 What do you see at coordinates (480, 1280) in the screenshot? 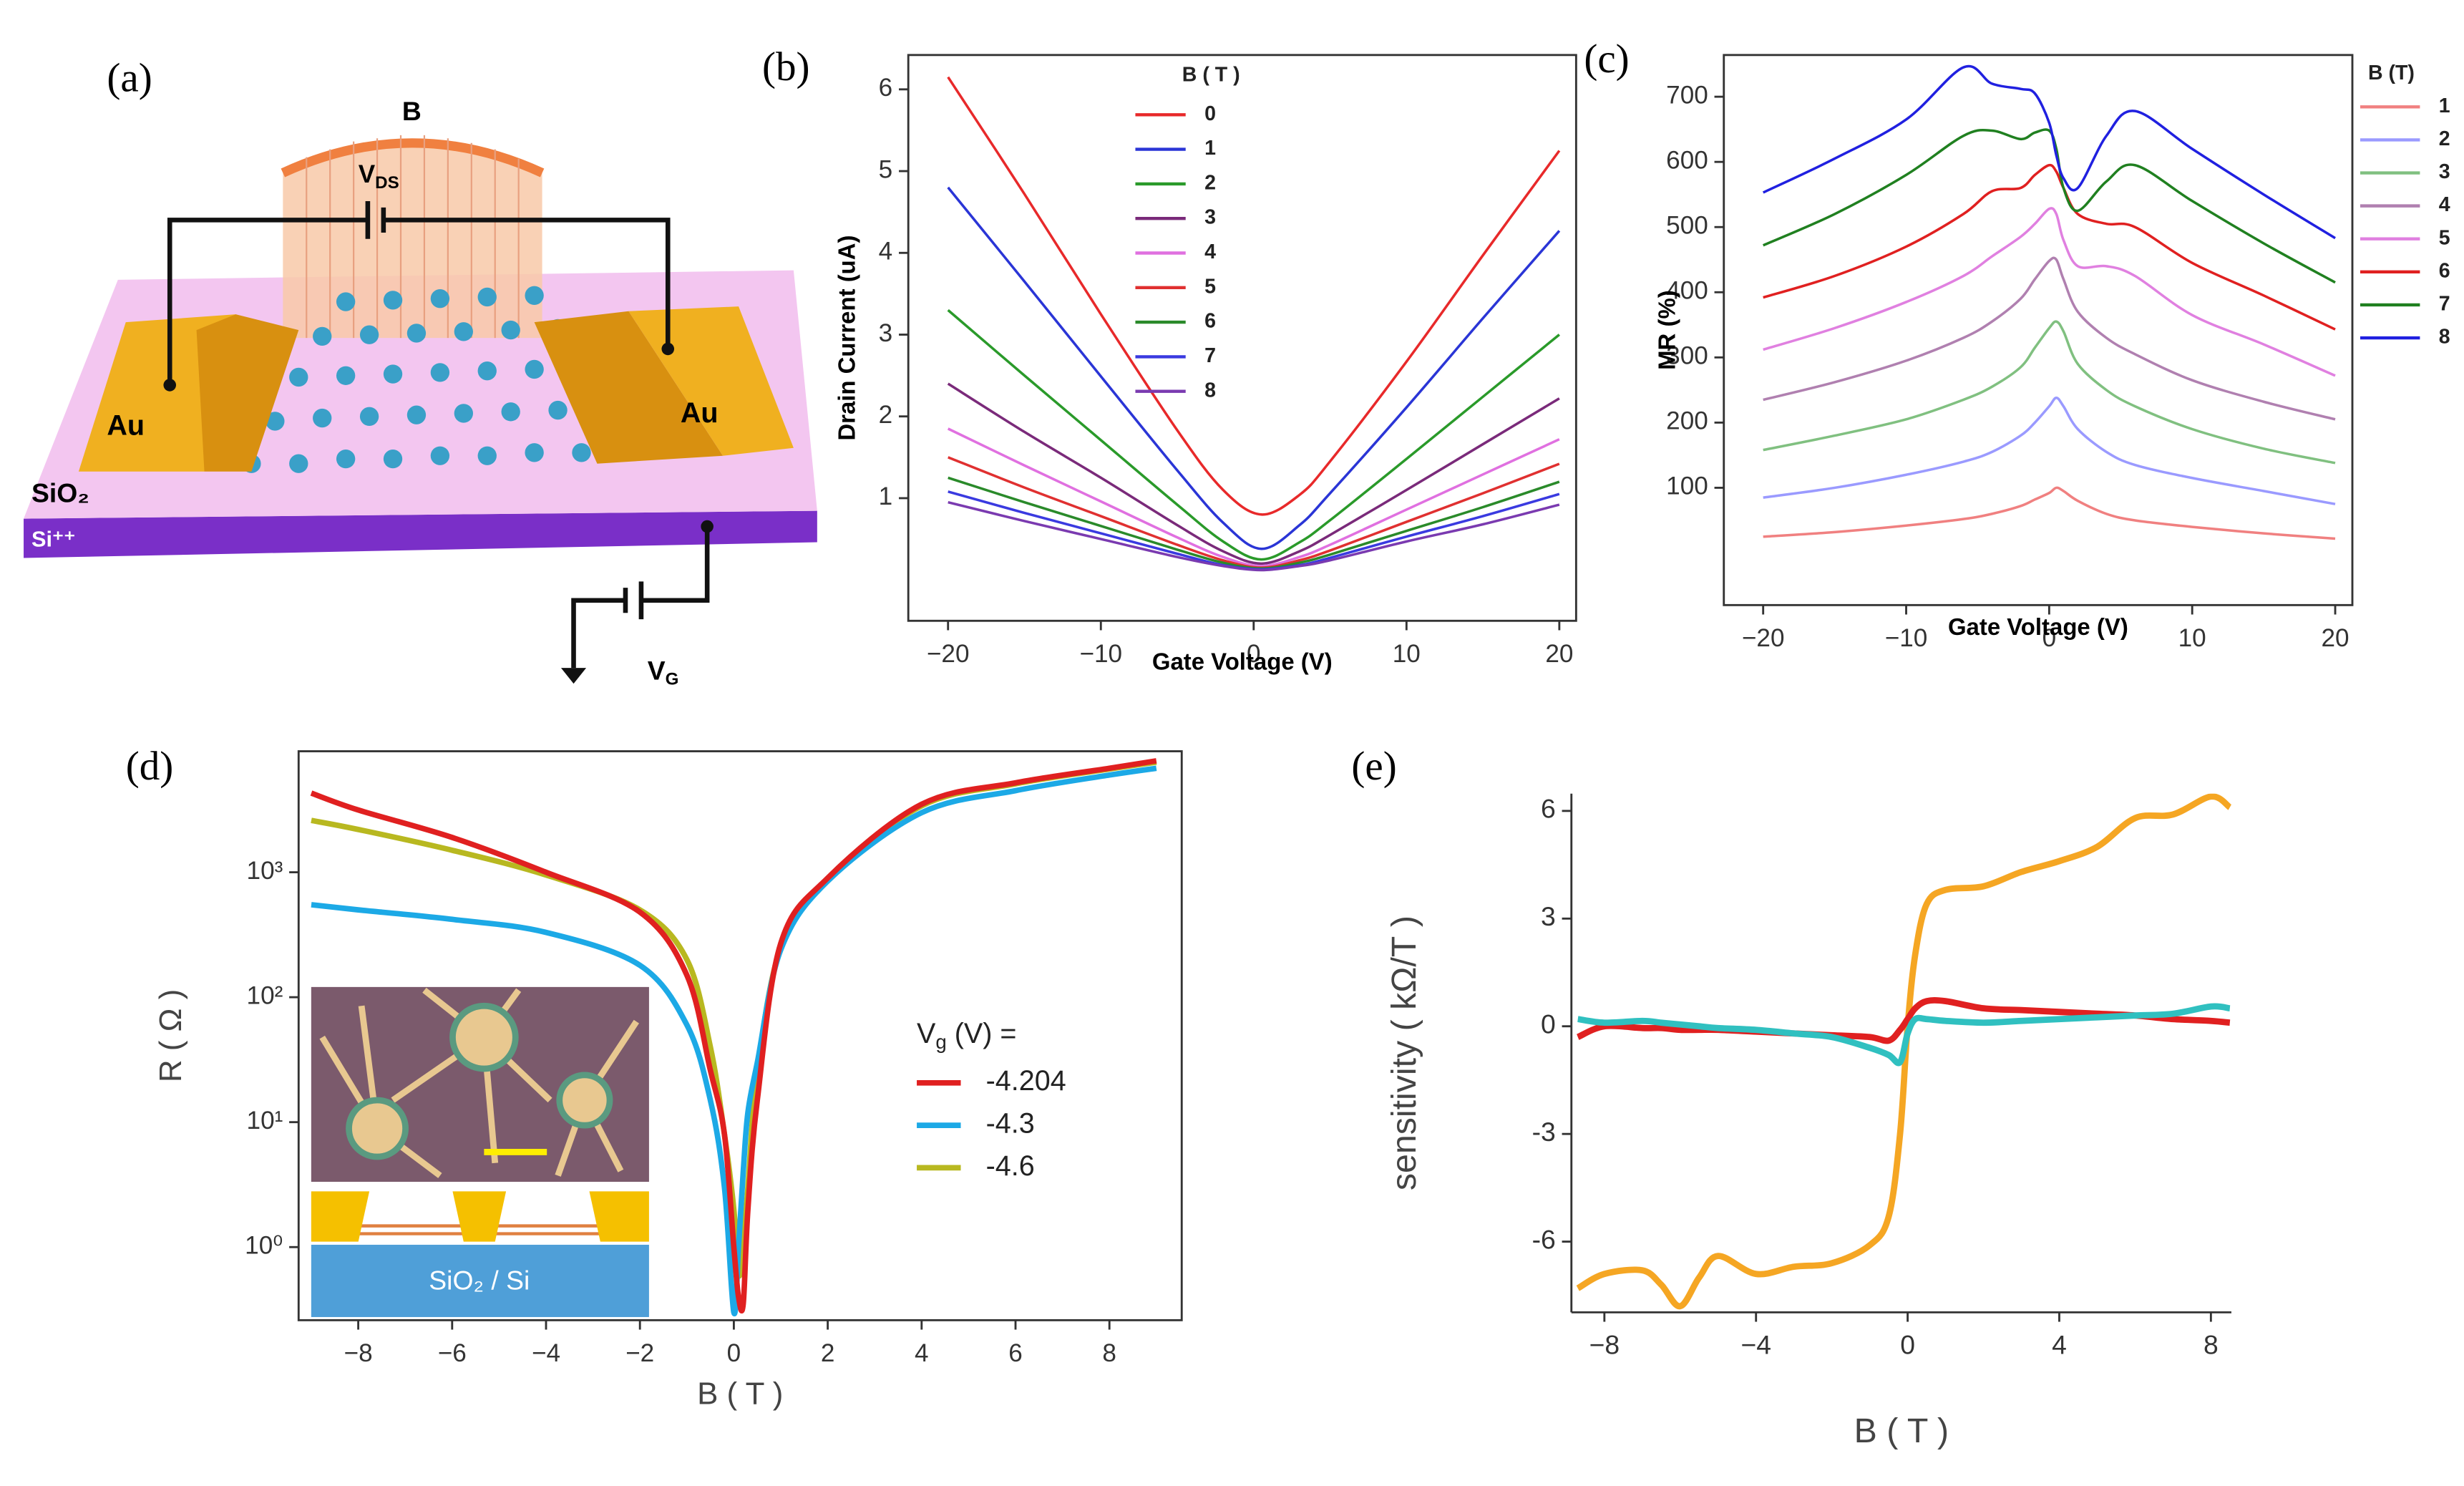
I see `inset-substrate` at bounding box center [480, 1280].